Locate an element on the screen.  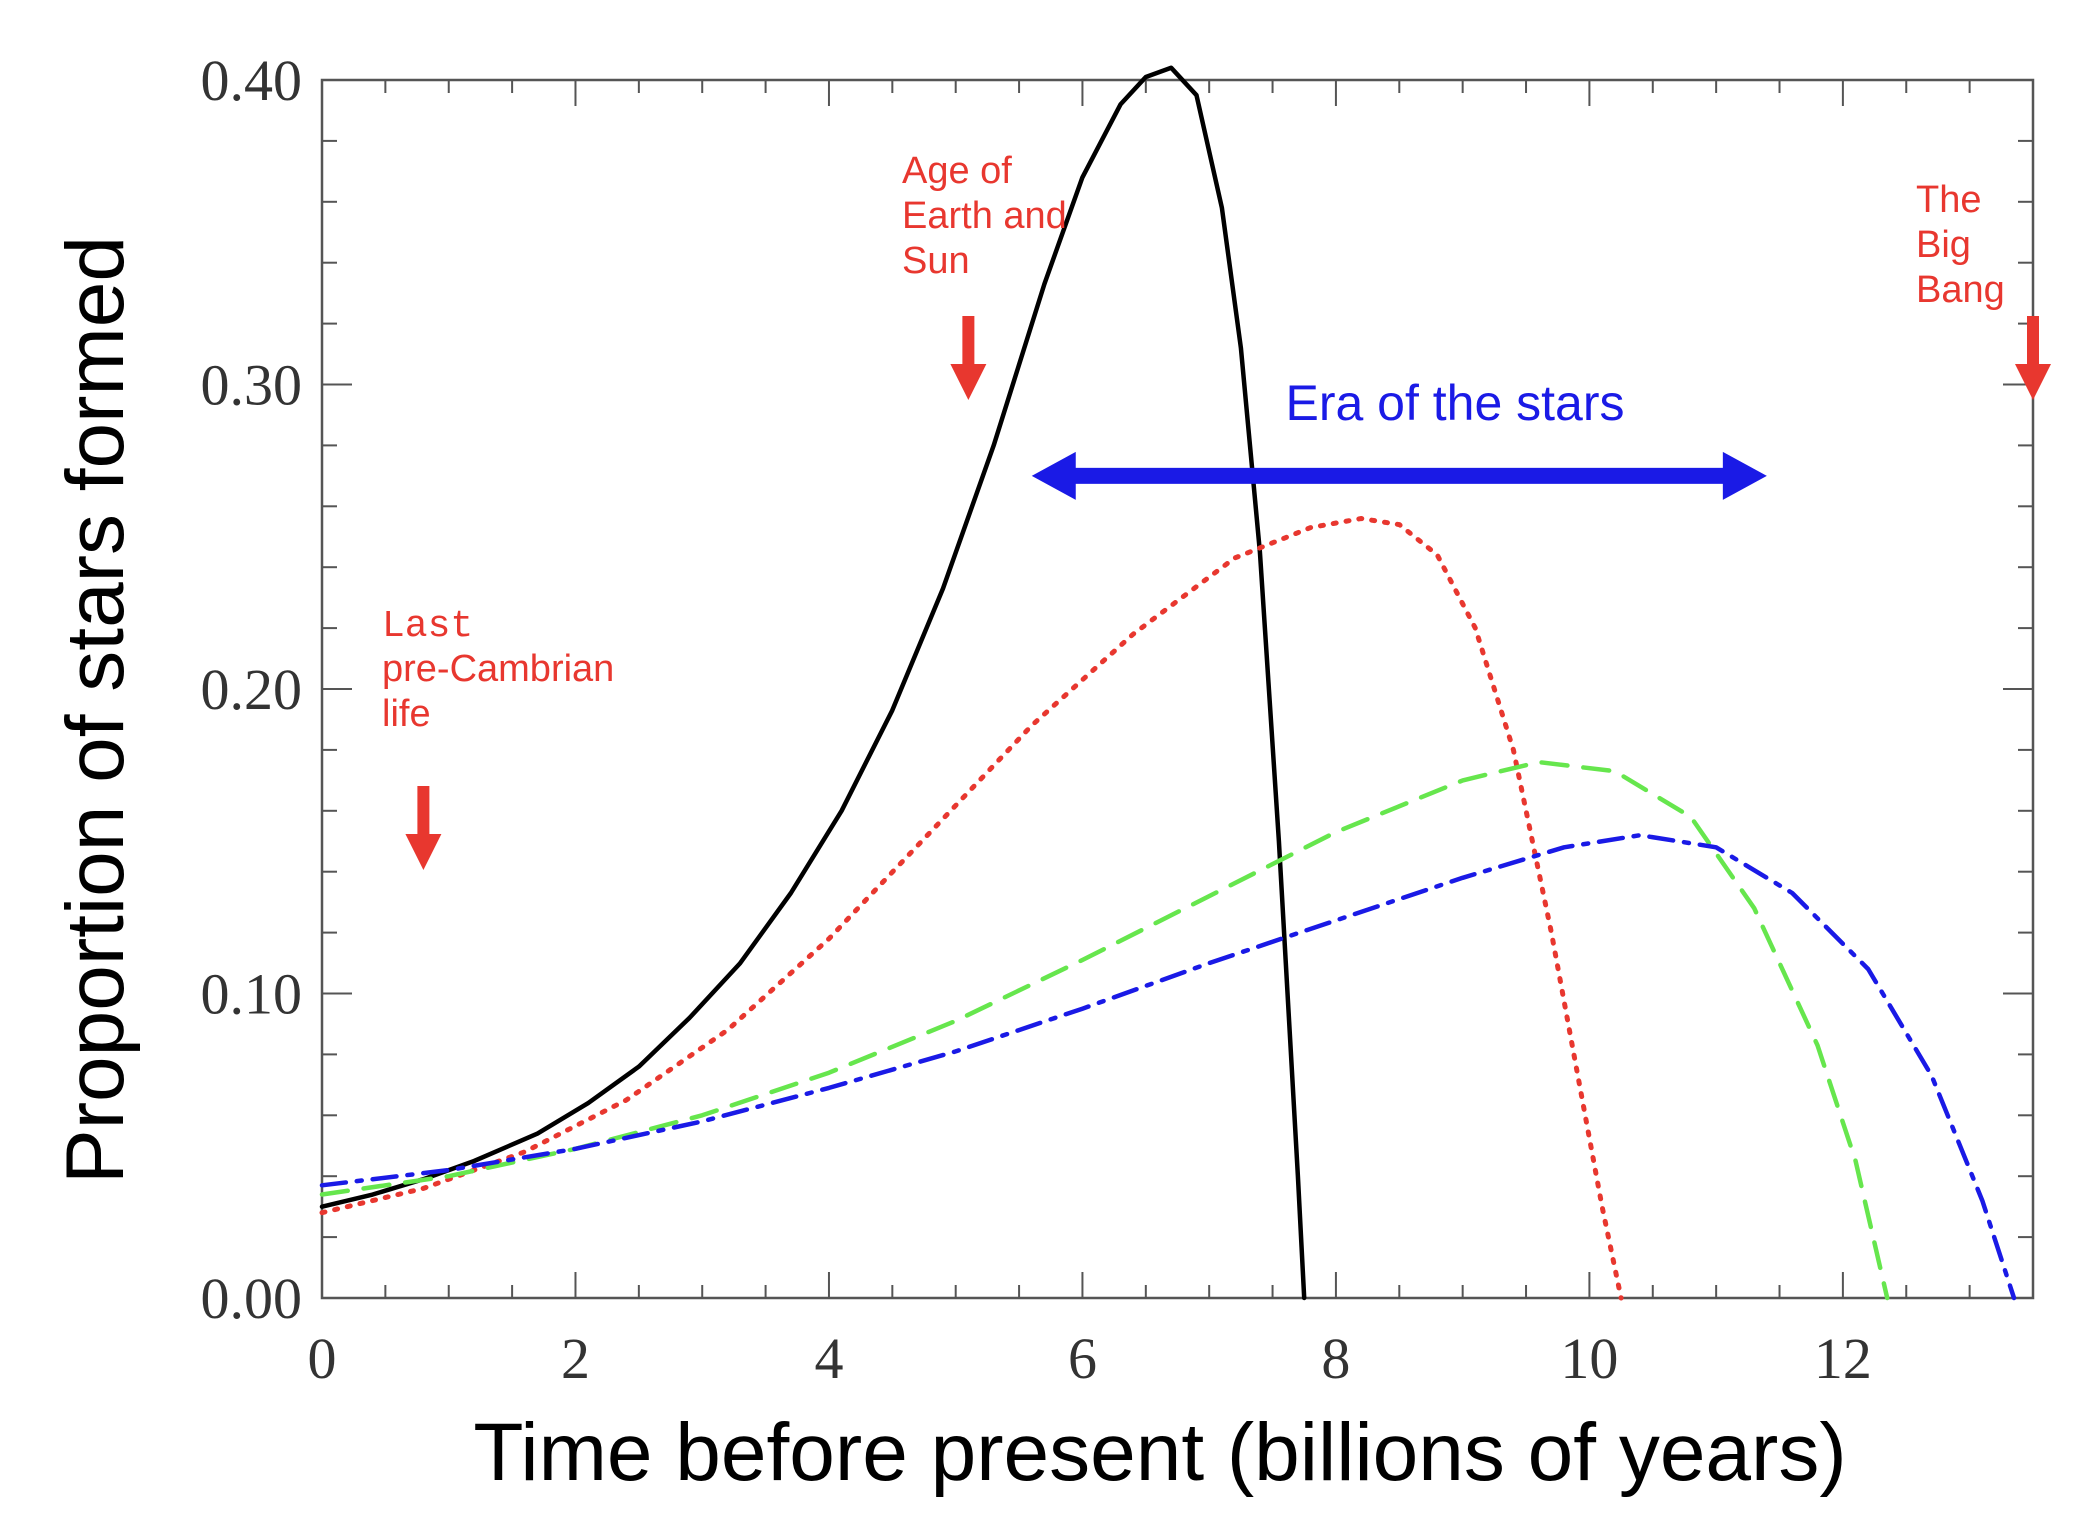
x-tick-label: 0 is located at coordinates (322, 1358).